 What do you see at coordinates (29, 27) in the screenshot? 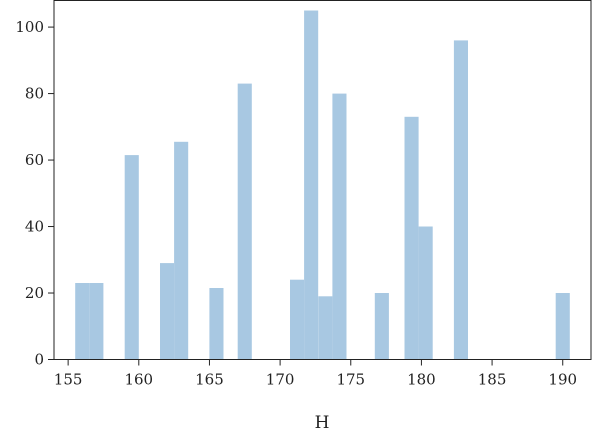
I see `y-tick-label: 100` at bounding box center [29, 27].